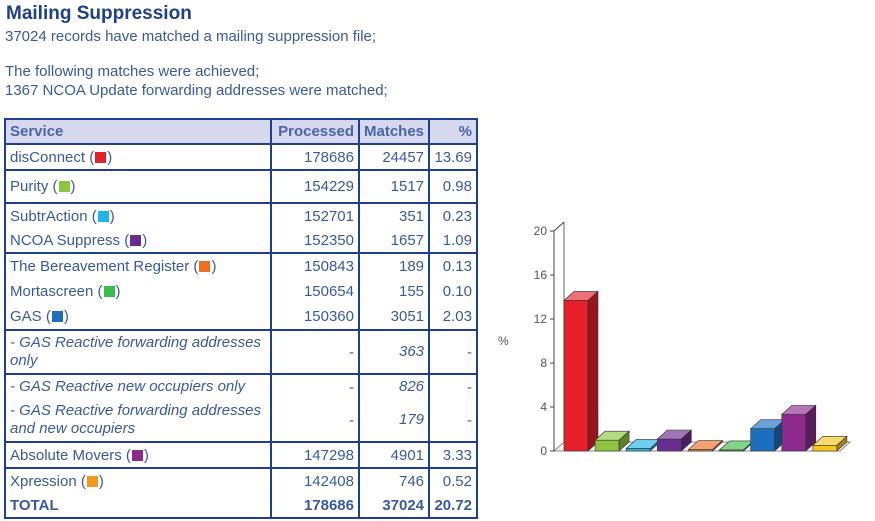 Image resolution: width=875 pixels, height=521 pixels. I want to click on processed-cell: 150360, so click(315, 317).